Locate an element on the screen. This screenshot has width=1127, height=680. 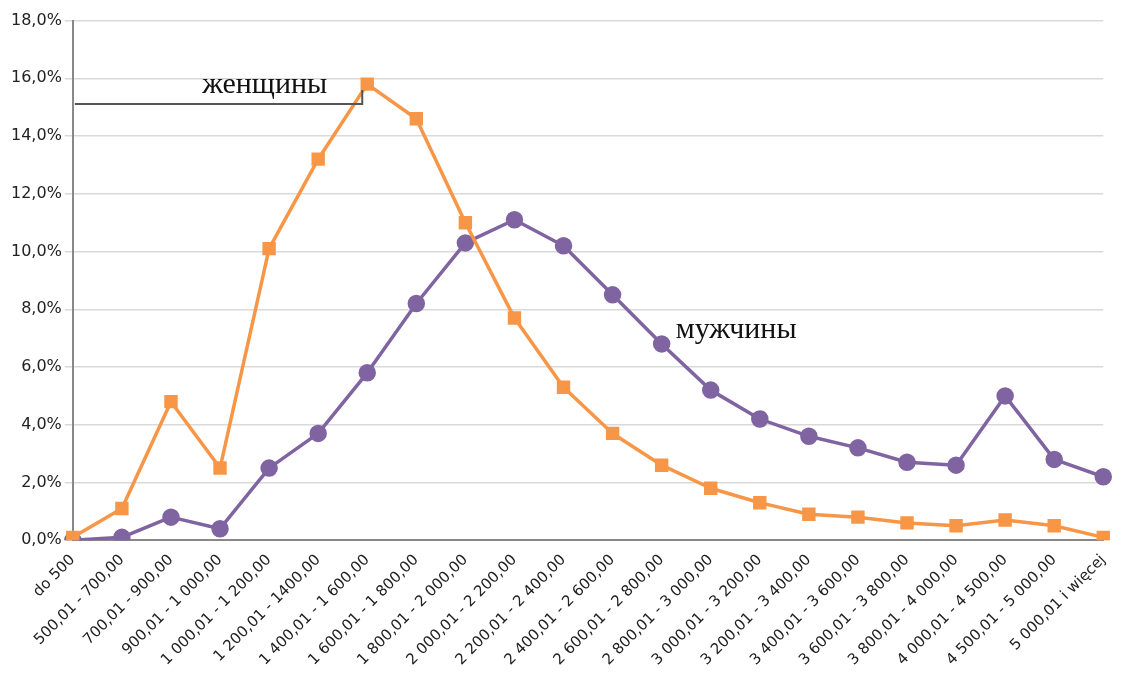
y-tick-label: 8,0% is located at coordinates (41, 308).